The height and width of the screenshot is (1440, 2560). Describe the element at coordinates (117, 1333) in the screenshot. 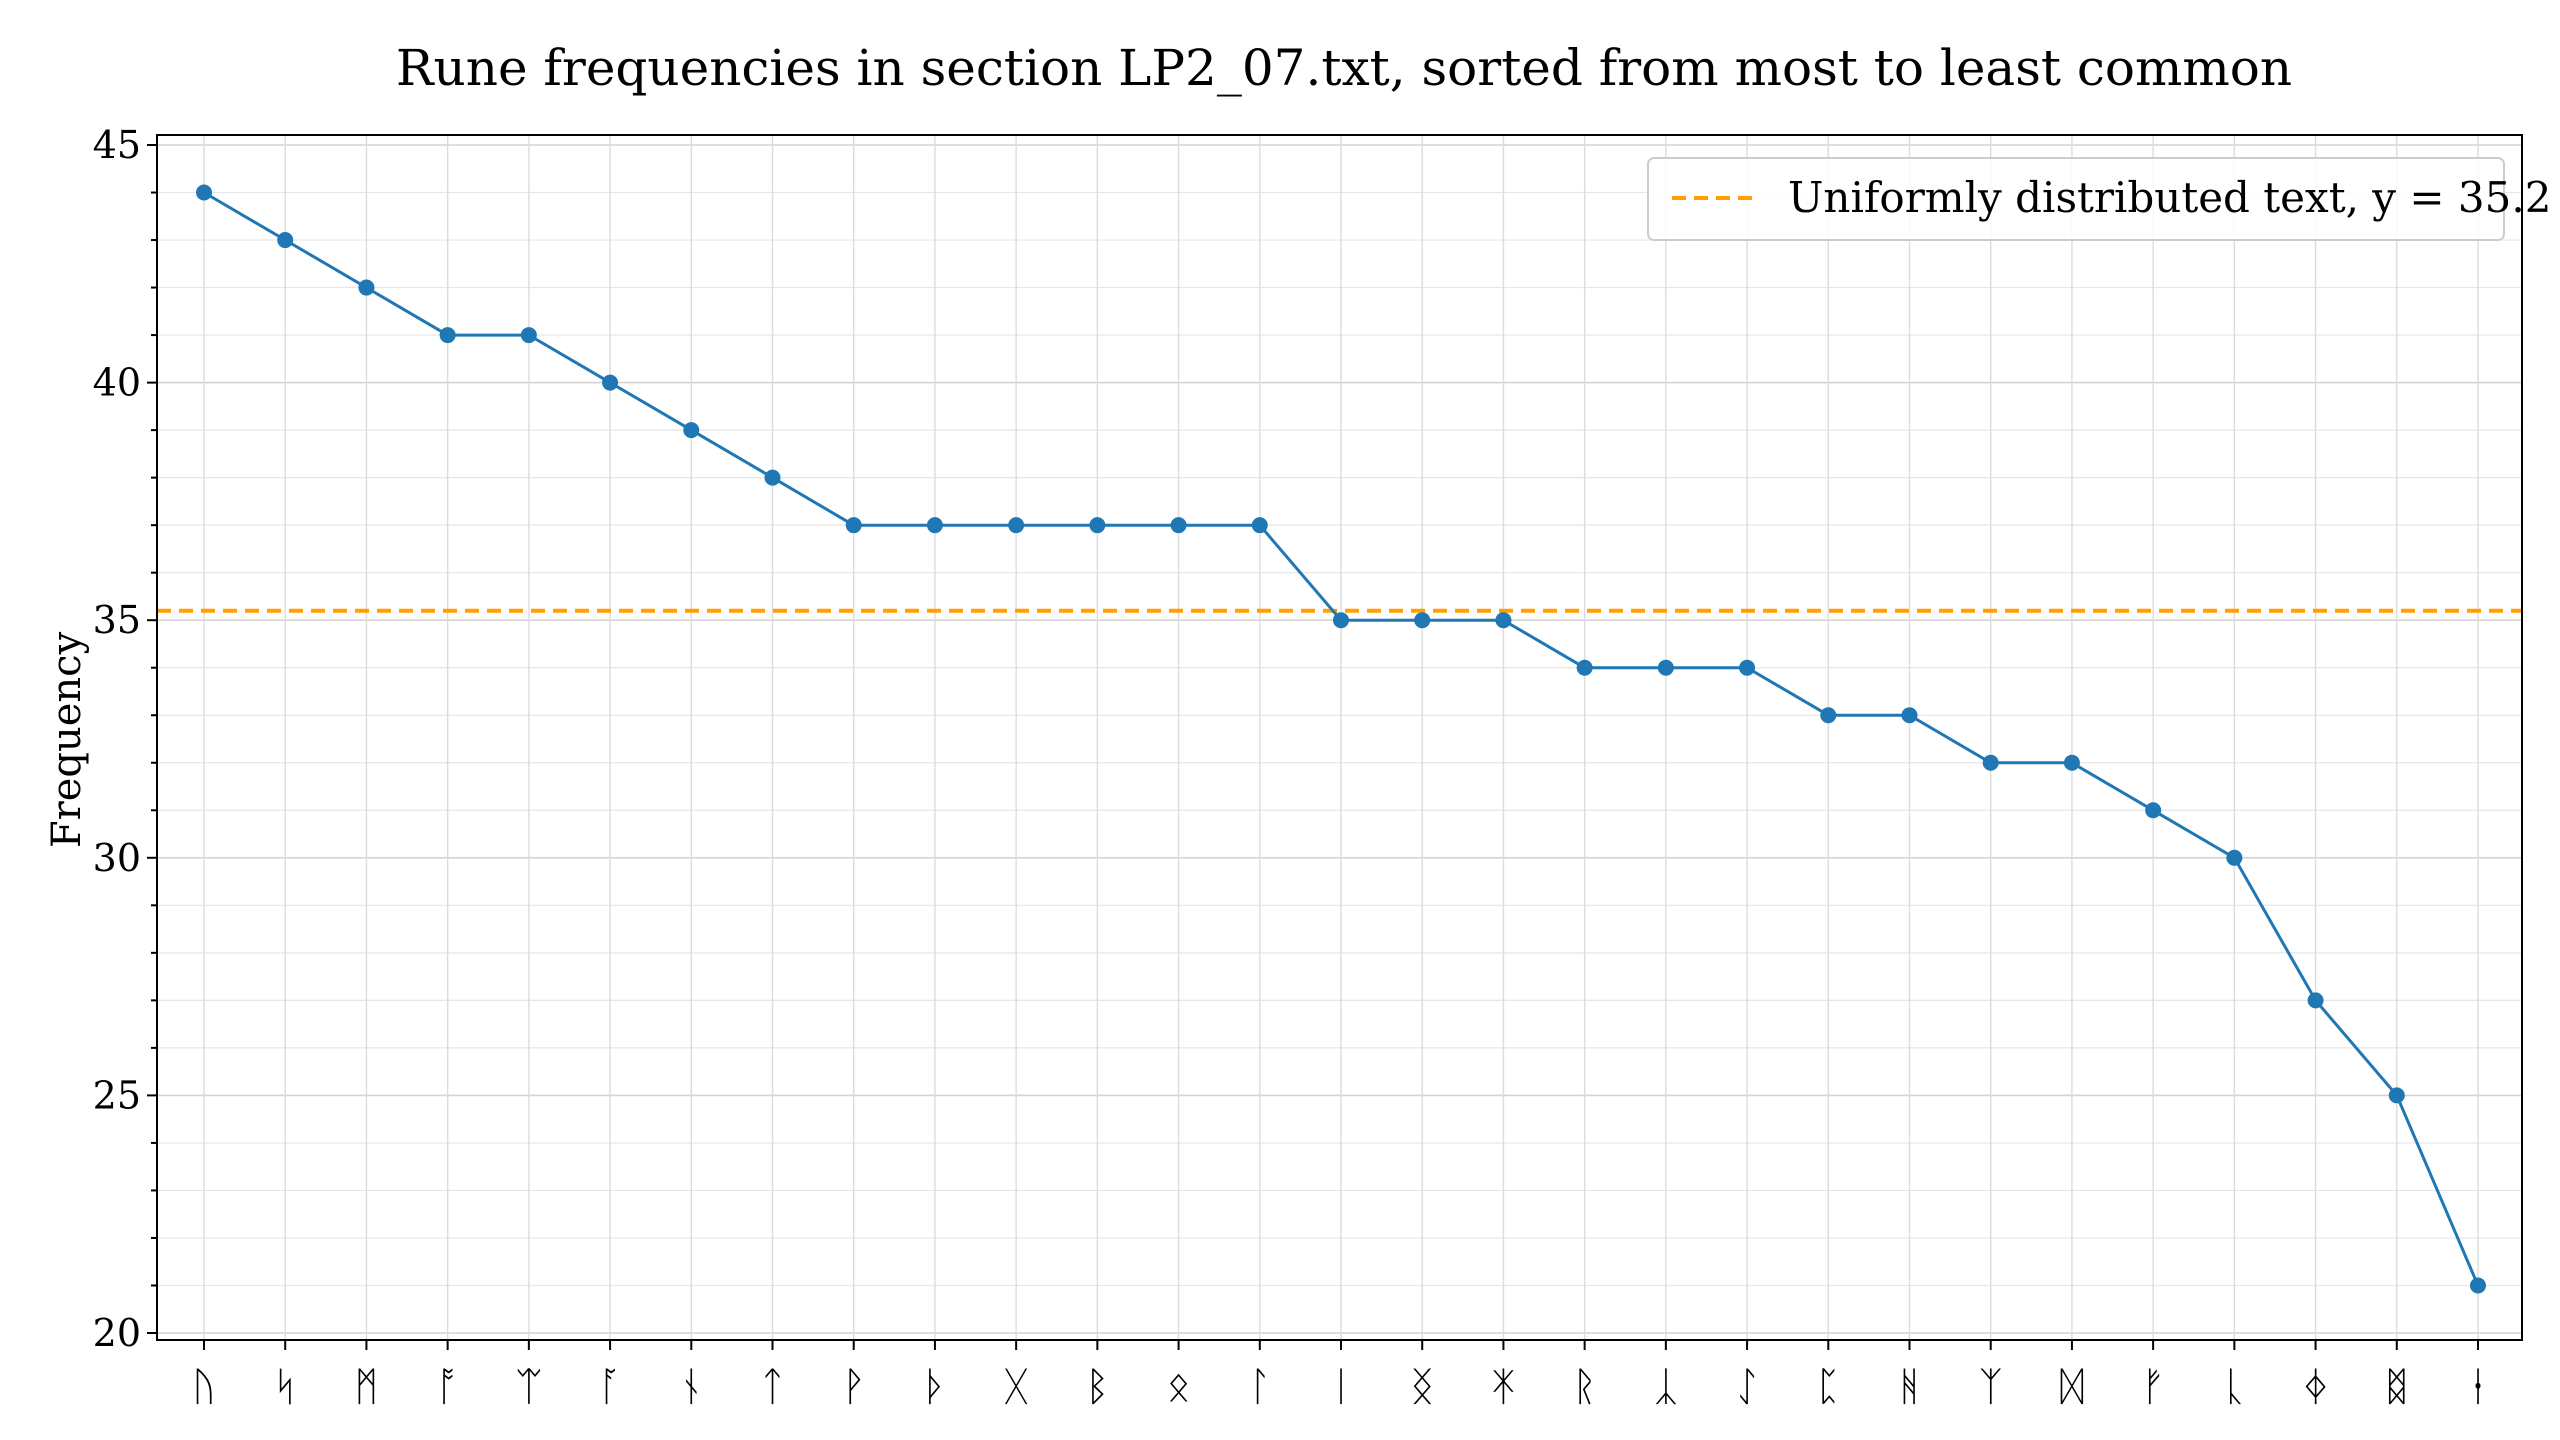

I see `y-tick-label: 20` at that location.